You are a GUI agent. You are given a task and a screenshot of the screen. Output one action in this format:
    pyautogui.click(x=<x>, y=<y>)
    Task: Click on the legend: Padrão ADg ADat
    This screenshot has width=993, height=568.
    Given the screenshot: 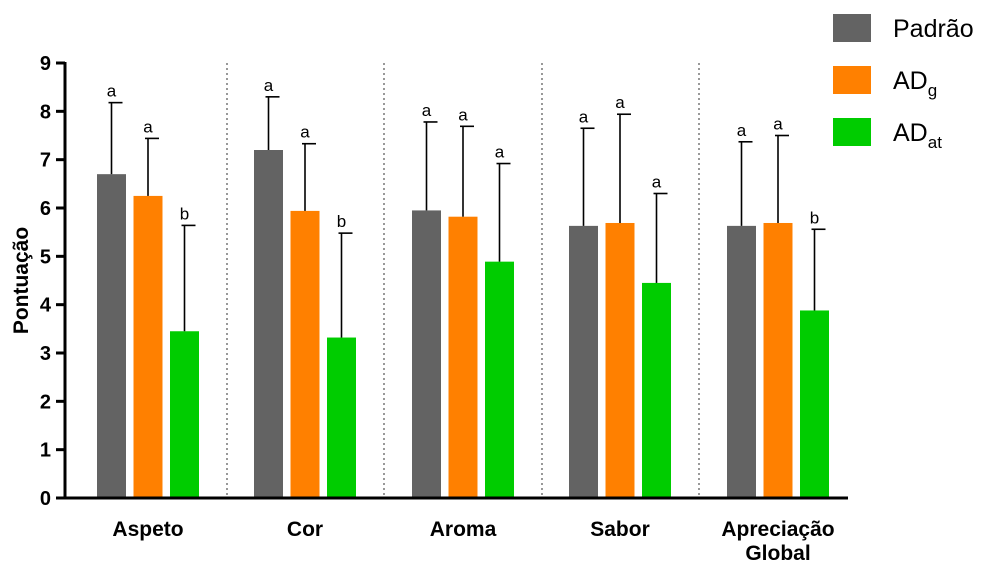 What is the action you would take?
    pyautogui.click(x=903, y=83)
    